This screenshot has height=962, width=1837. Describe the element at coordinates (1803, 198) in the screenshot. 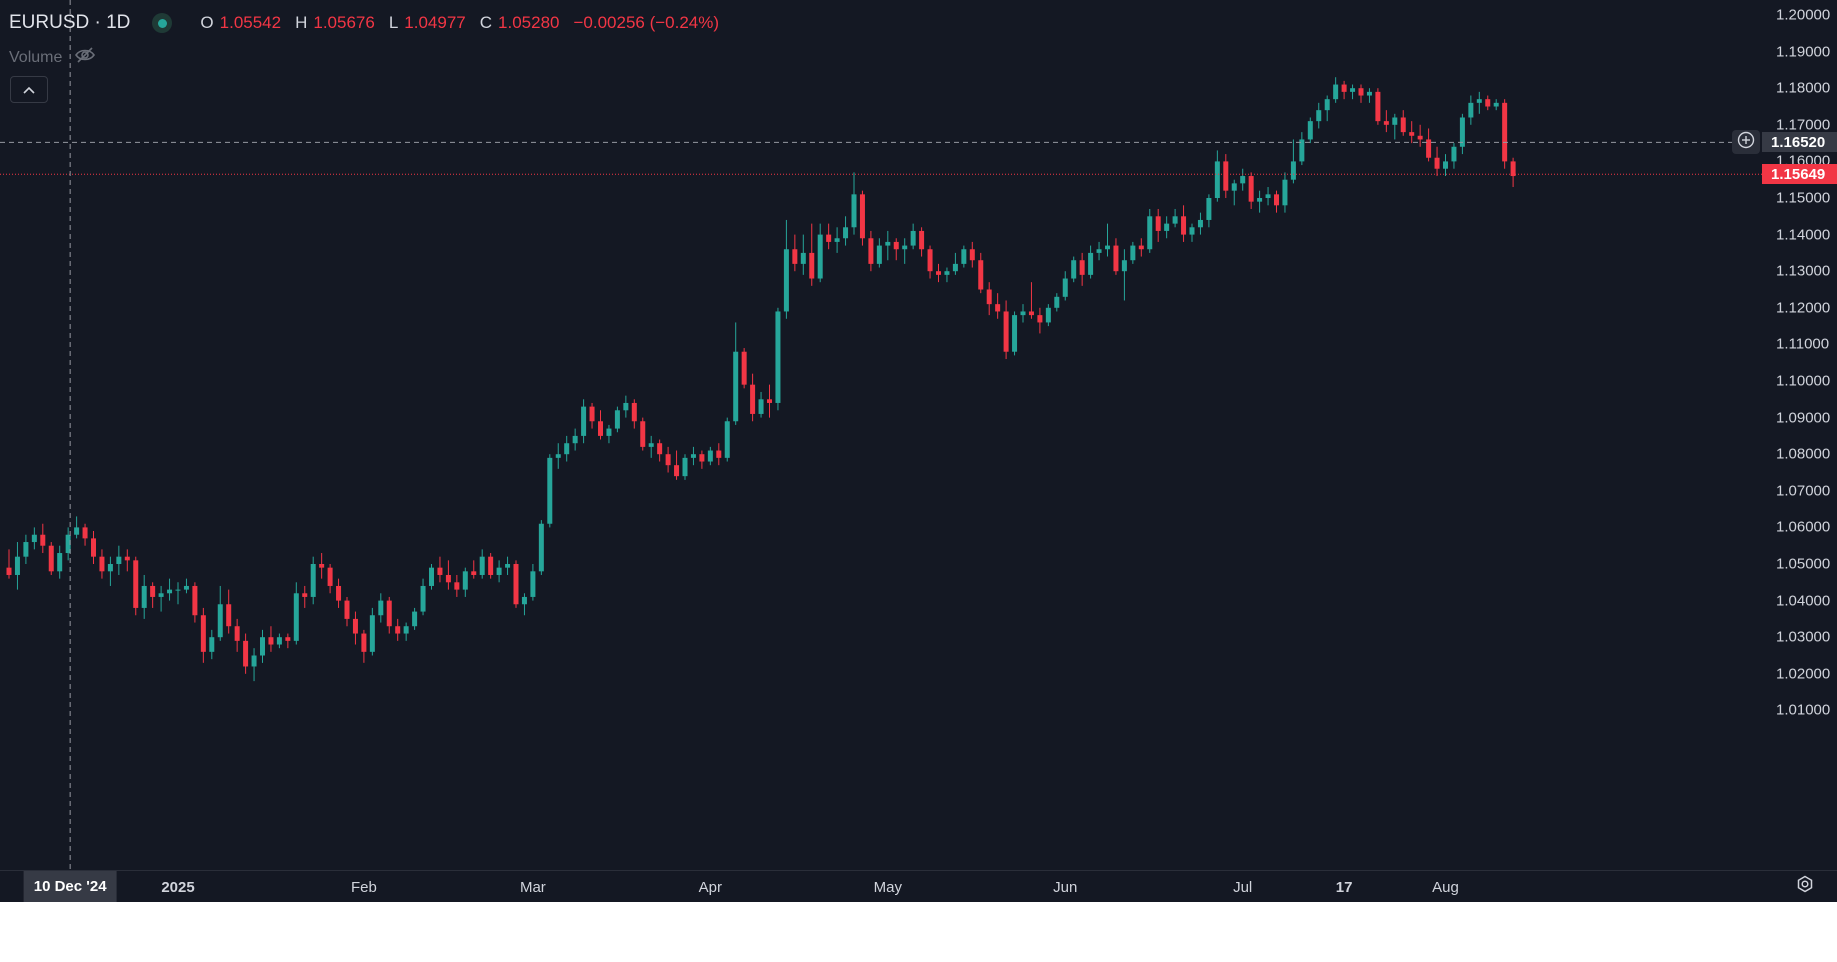

I see `price-tick-label: 1.15000` at that location.